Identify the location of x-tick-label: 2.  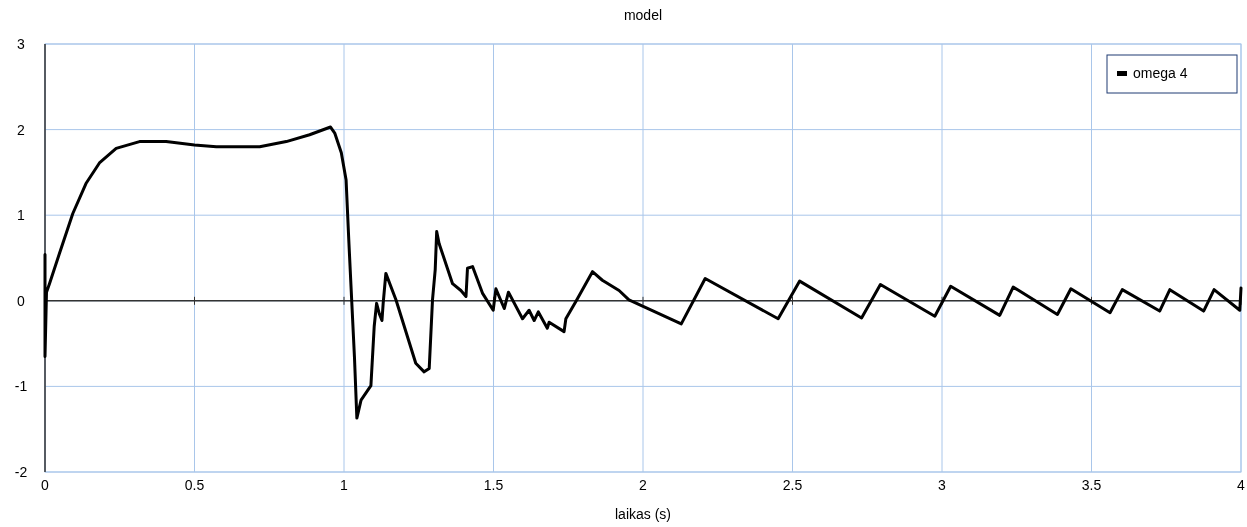
(643, 485).